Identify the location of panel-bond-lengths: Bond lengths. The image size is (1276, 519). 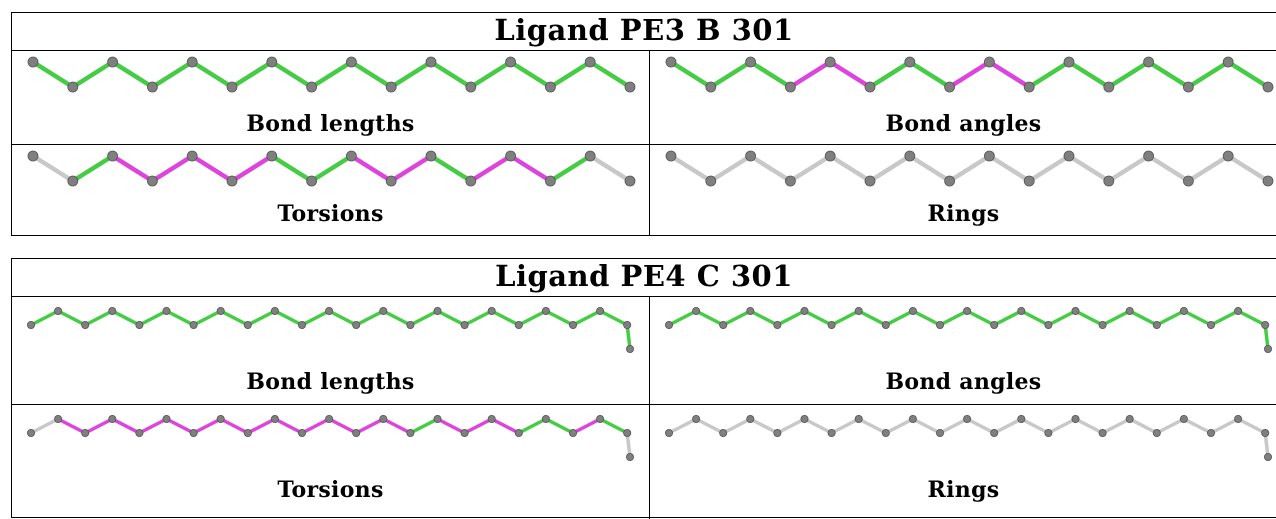
(330, 97).